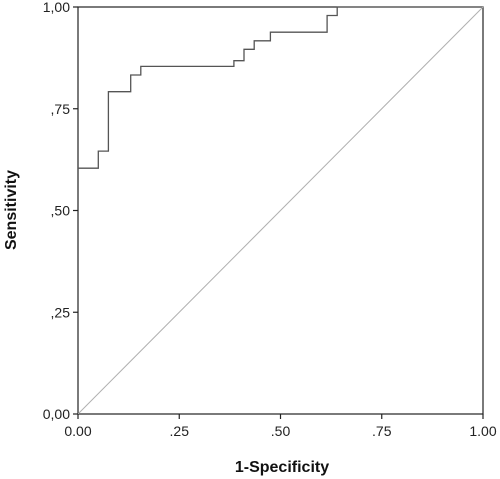 The image size is (500, 479). I want to click on y-tick-label: ,75, so click(61, 109).